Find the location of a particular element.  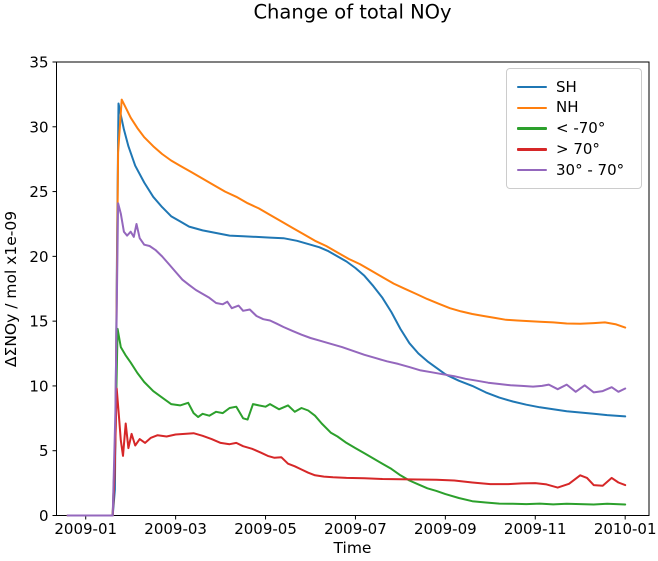

legend-item-30-70: 30° - 70° is located at coordinates (574, 170).